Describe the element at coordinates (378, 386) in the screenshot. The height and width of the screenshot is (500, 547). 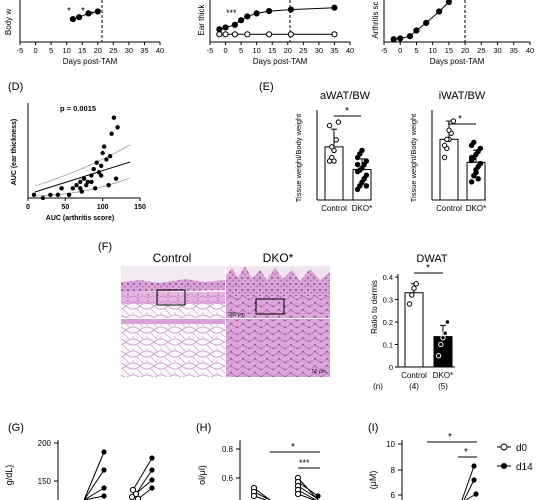
I see `n-prefix: (n)` at that location.